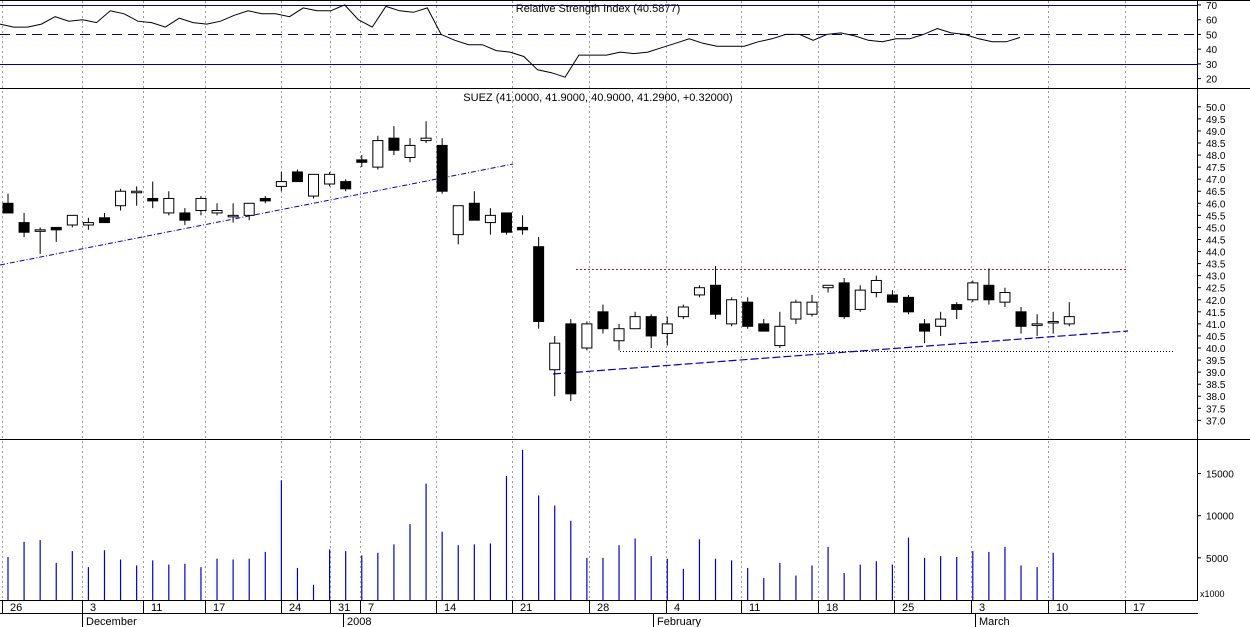 This screenshot has height=627, width=1250. Describe the element at coordinates (1216, 168) in the screenshot. I see `price-tick-label: 47.5` at that location.